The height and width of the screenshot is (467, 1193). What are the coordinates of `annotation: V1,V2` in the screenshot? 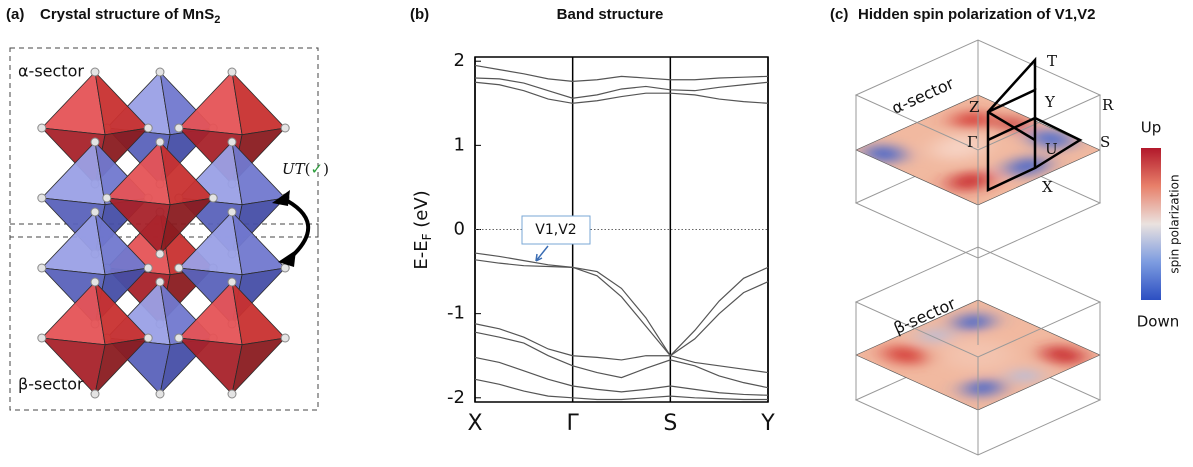 It's located at (555, 230).